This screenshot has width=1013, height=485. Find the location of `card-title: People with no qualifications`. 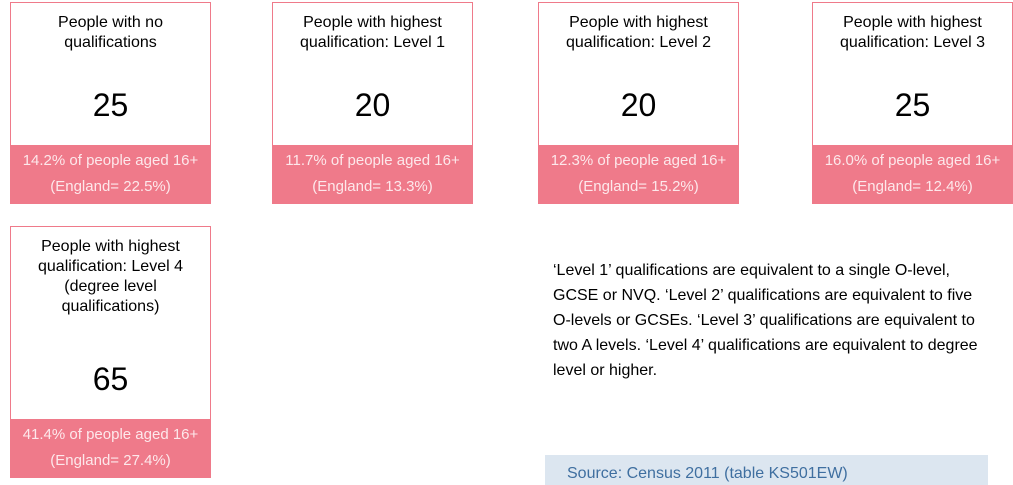

card-title: People with no qualifications is located at coordinates (110, 32).